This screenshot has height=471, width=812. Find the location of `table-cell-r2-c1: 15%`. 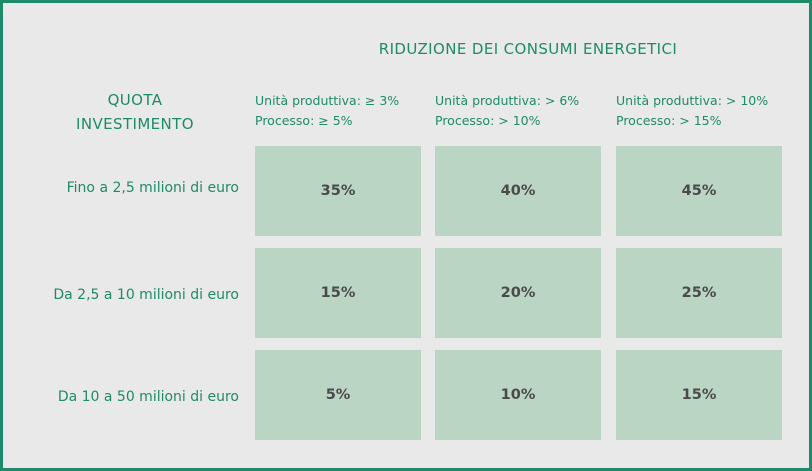

table-cell-r2-c1: 15% is located at coordinates (338, 293).